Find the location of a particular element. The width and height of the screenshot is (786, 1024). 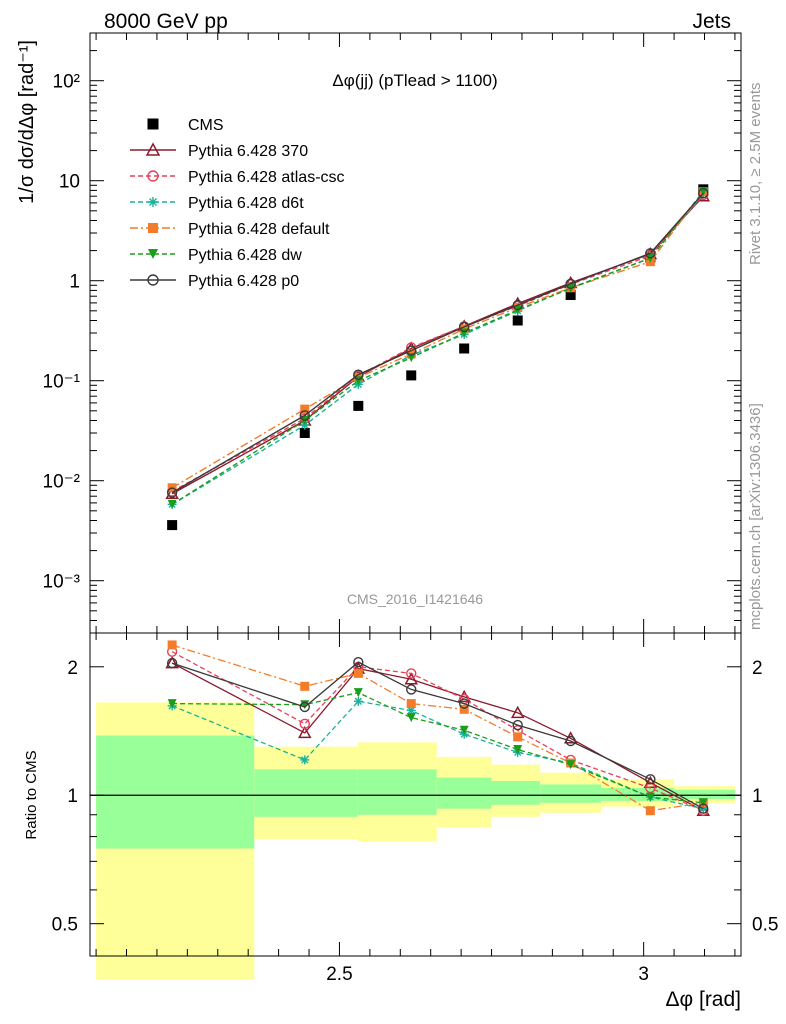

ratio-y-tick-label-left: 1 is located at coordinates (72, 796).